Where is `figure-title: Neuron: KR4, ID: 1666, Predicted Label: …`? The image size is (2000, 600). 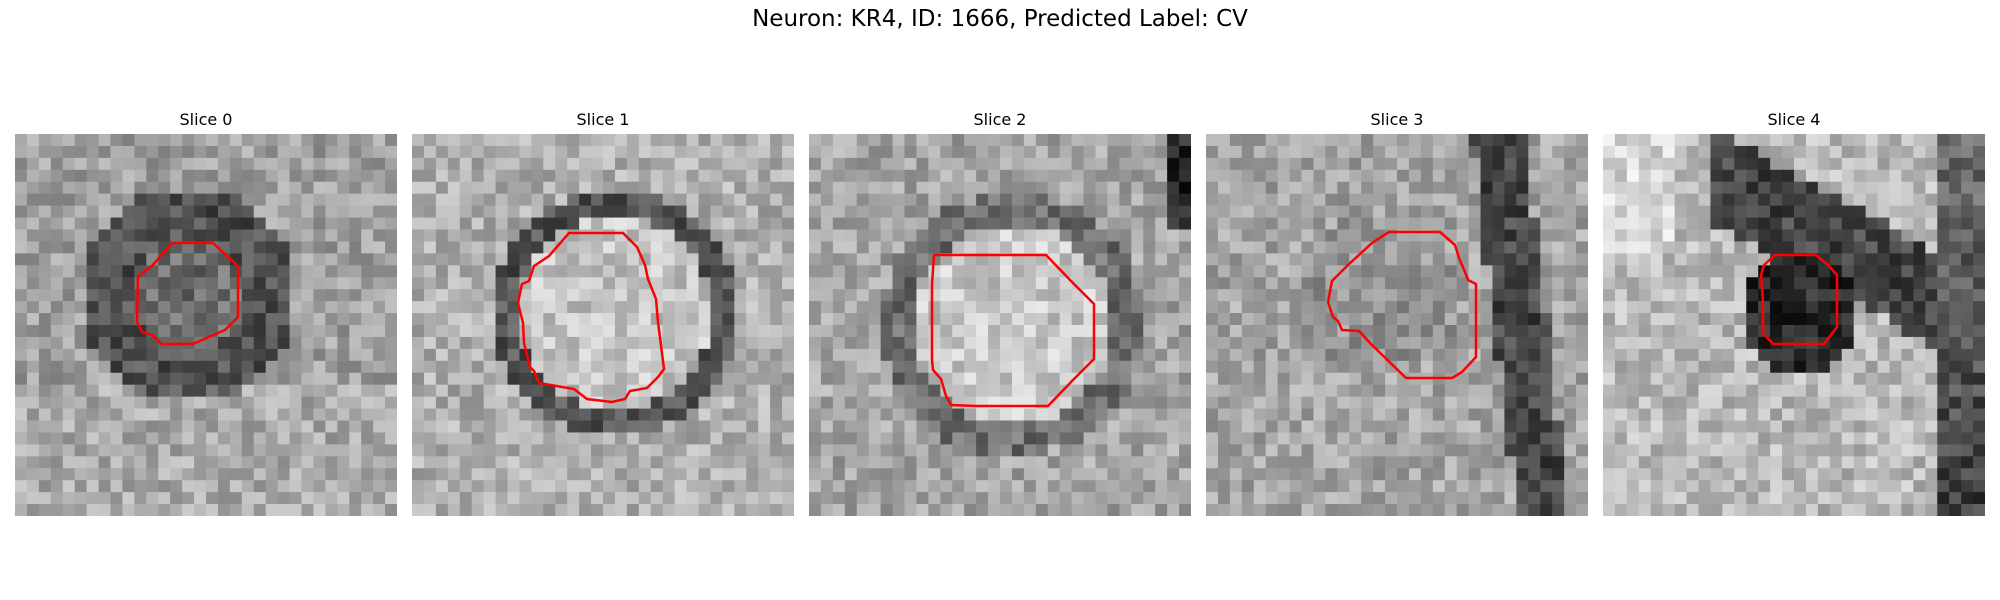 figure-title: Neuron: KR4, ID: 1666, Predicted Label: … is located at coordinates (1000, 19).